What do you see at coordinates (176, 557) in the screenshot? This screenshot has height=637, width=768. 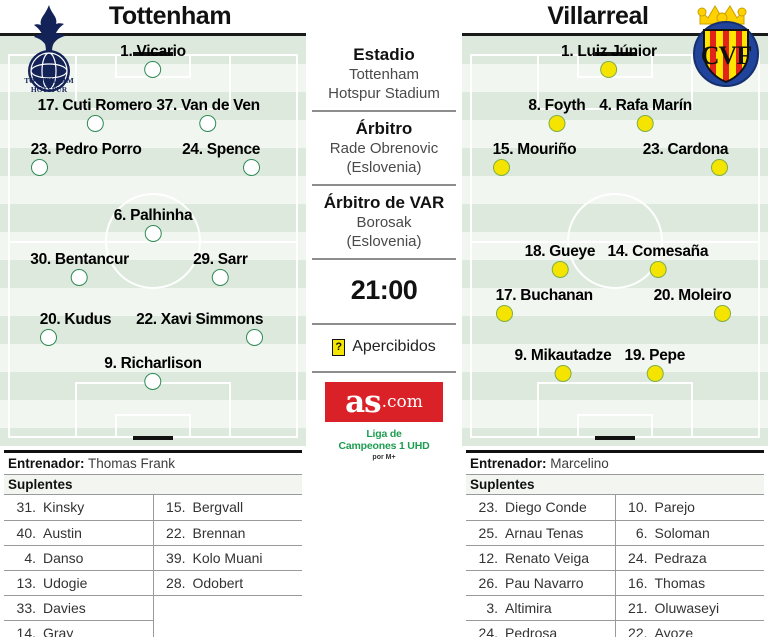 I see `substitute-number: 39.` at bounding box center [176, 557].